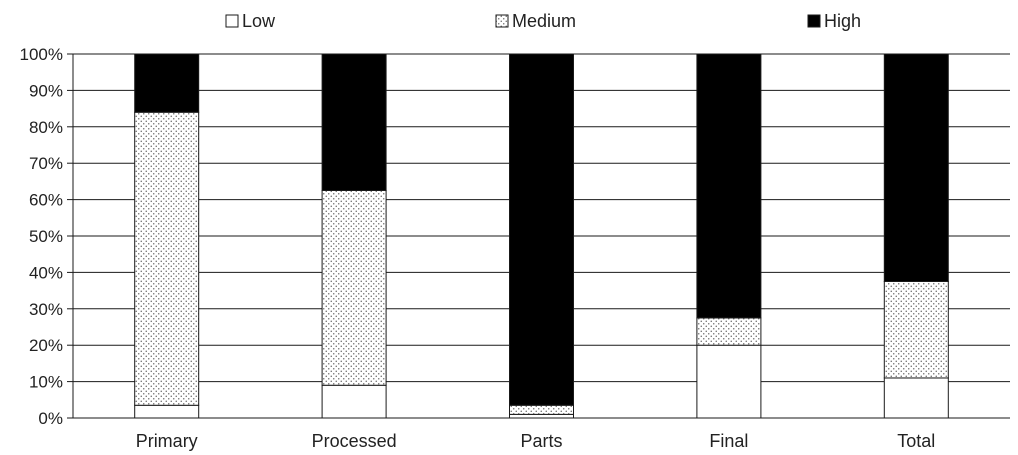  Describe the element at coordinates (46, 309) in the screenshot. I see `y-tick-label: 30%` at that location.